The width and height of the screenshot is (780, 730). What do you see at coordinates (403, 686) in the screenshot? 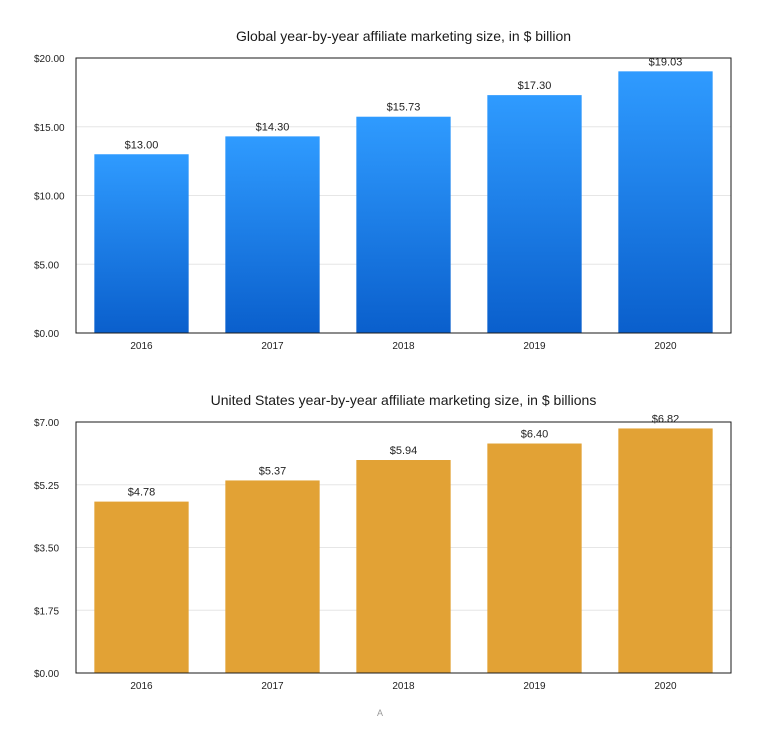
I see `us-x-tick-label: 2018` at bounding box center [403, 686].